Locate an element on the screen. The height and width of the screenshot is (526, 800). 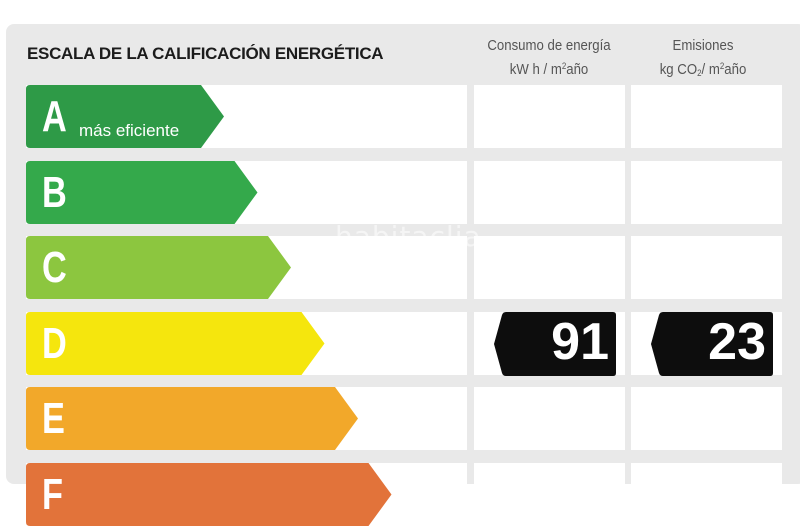
watermark: habitaclia is located at coordinates (408, 236).